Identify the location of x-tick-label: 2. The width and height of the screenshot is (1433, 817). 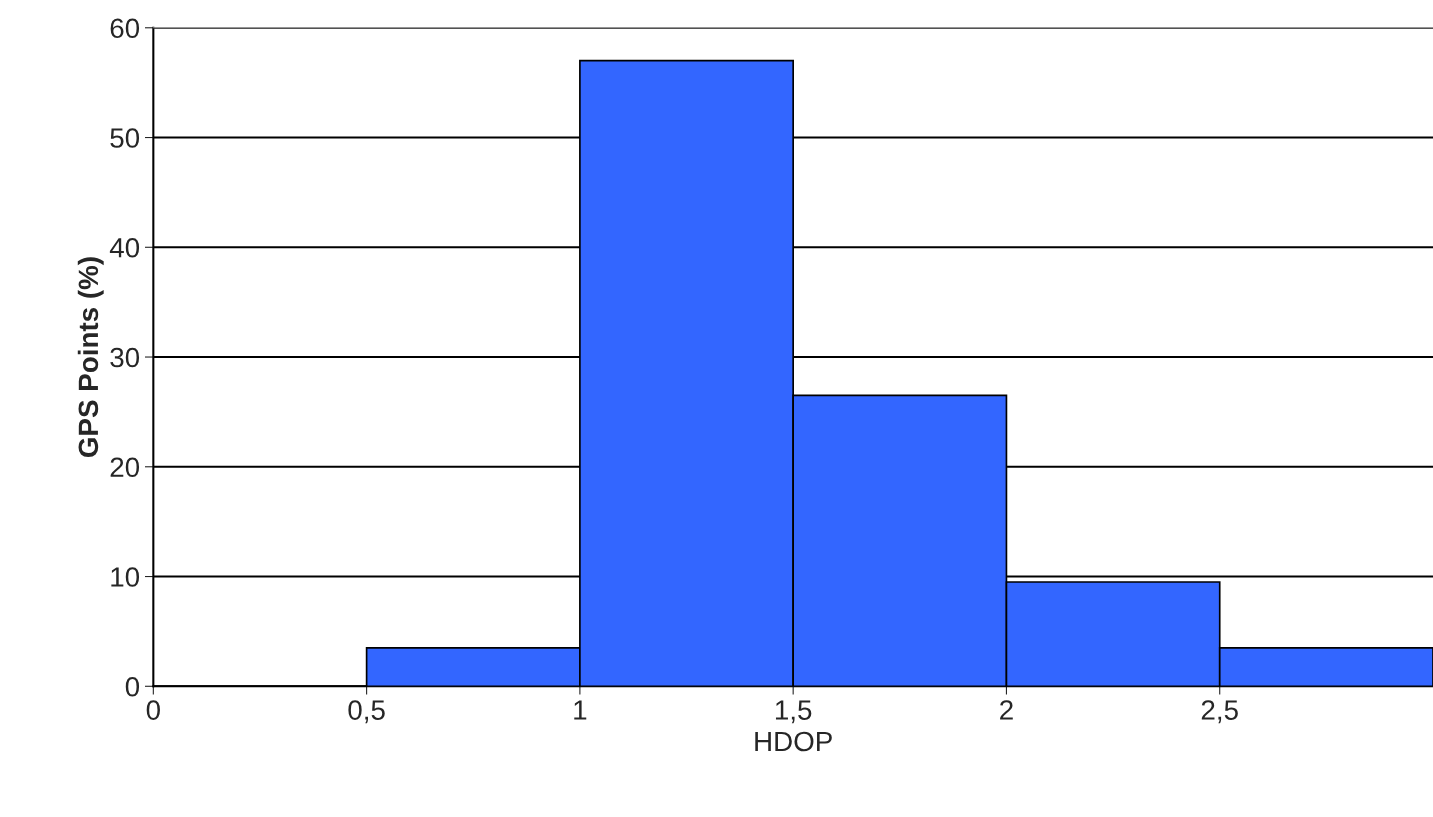
(1006, 710).